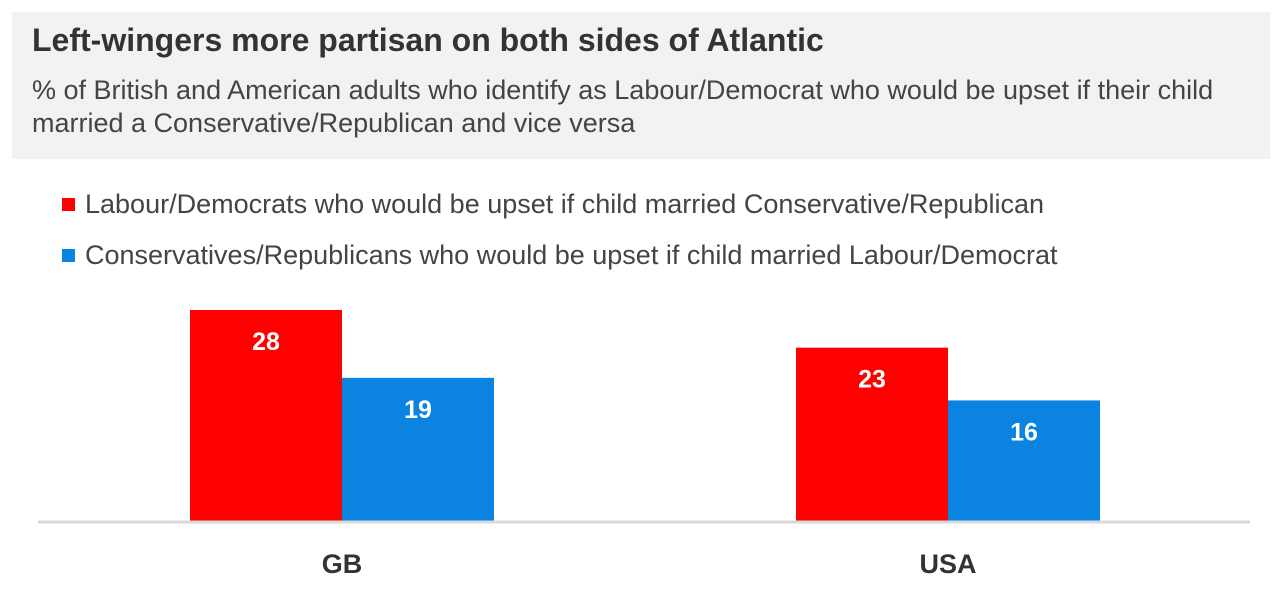 The height and width of the screenshot is (602, 1280). I want to click on category-label-gb: GB, so click(342, 564).